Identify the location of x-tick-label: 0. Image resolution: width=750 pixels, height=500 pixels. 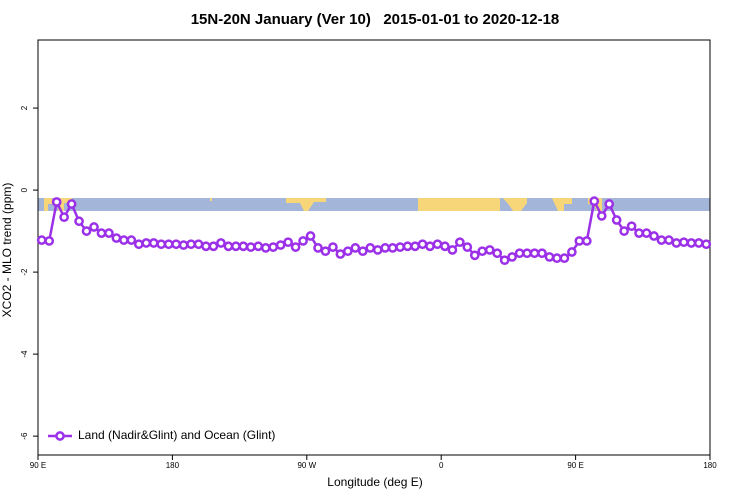
(441, 465).